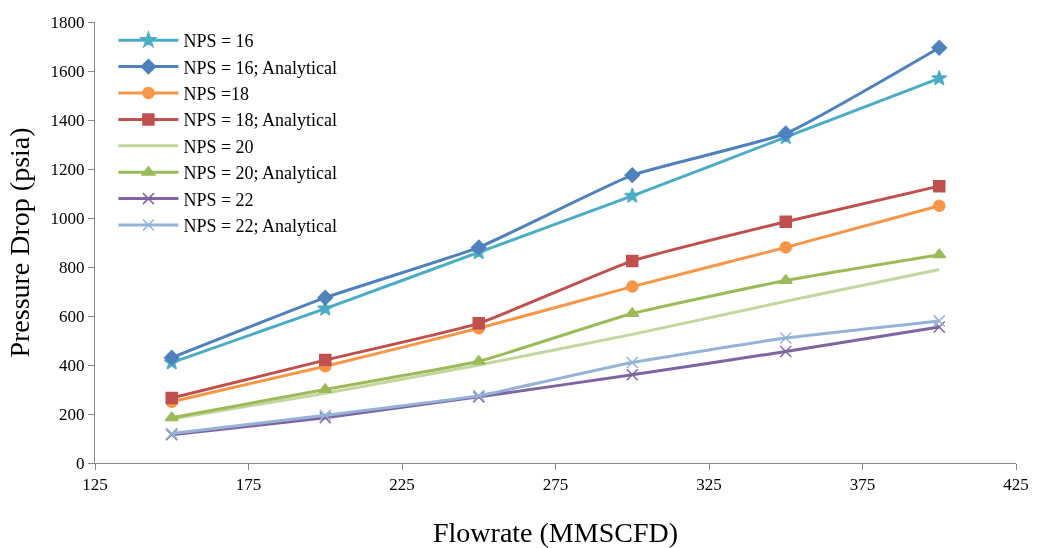 Image resolution: width=1041 pixels, height=548 pixels. I want to click on legend-label: NPS = 22; Analytical, so click(260, 226).